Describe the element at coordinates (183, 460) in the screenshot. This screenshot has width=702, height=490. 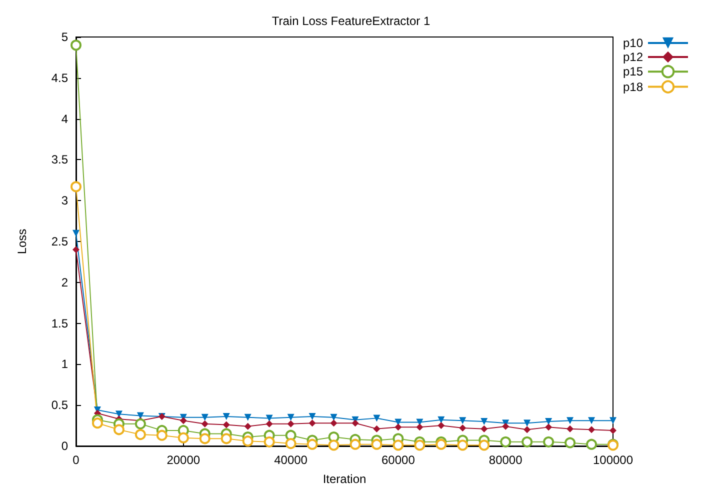
I see `x-tick-label: 20000` at that location.